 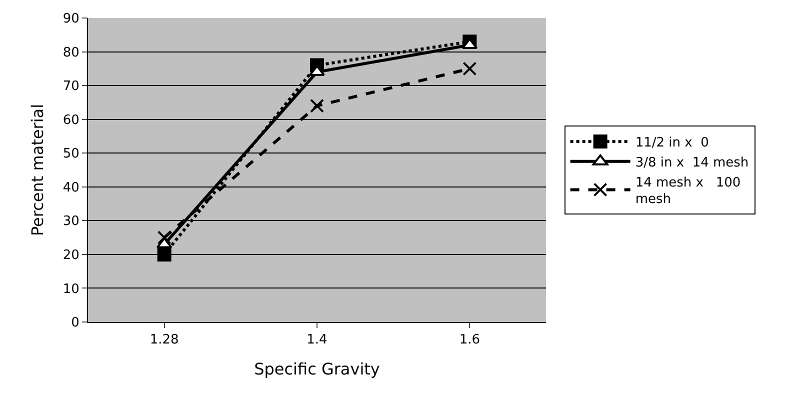 I want to click on y-axis-title: Percent material, so click(x=37, y=170).